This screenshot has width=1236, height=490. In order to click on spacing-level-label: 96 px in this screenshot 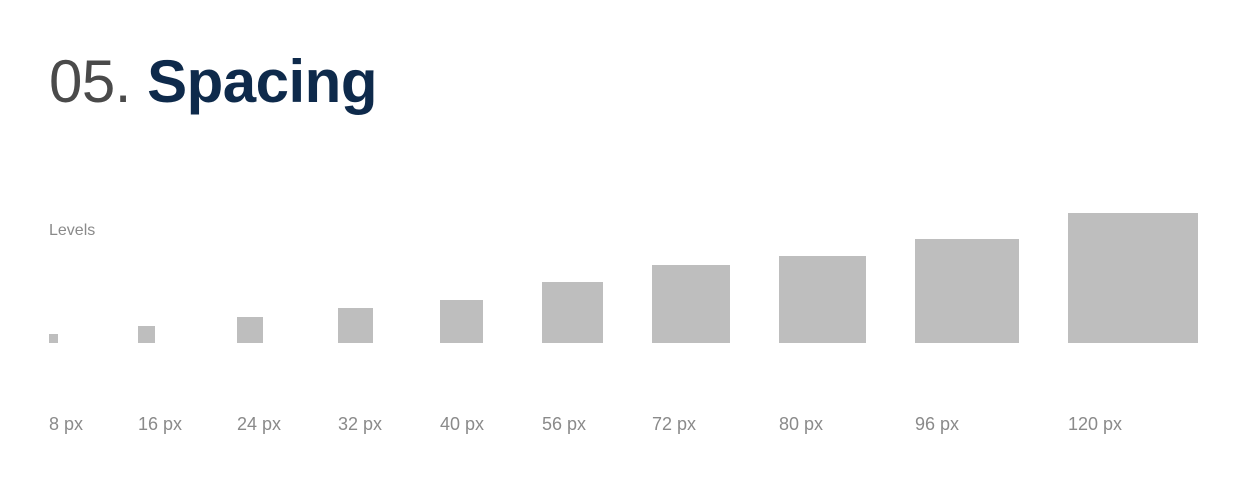, I will do `click(937, 424)`.